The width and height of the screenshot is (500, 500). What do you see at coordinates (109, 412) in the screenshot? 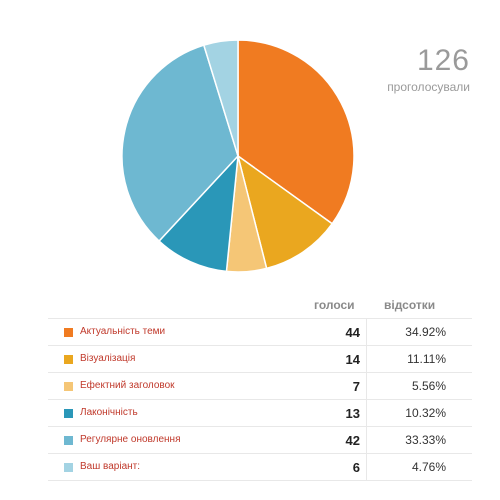
I see `option-label: Лаконічність` at bounding box center [109, 412].